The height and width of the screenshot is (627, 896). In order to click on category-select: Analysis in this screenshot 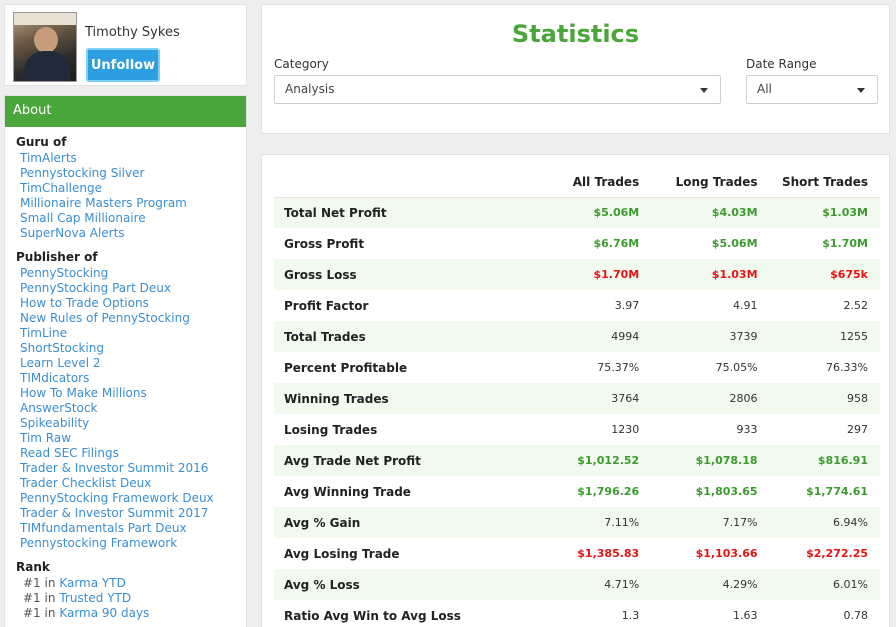, I will do `click(497, 89)`.